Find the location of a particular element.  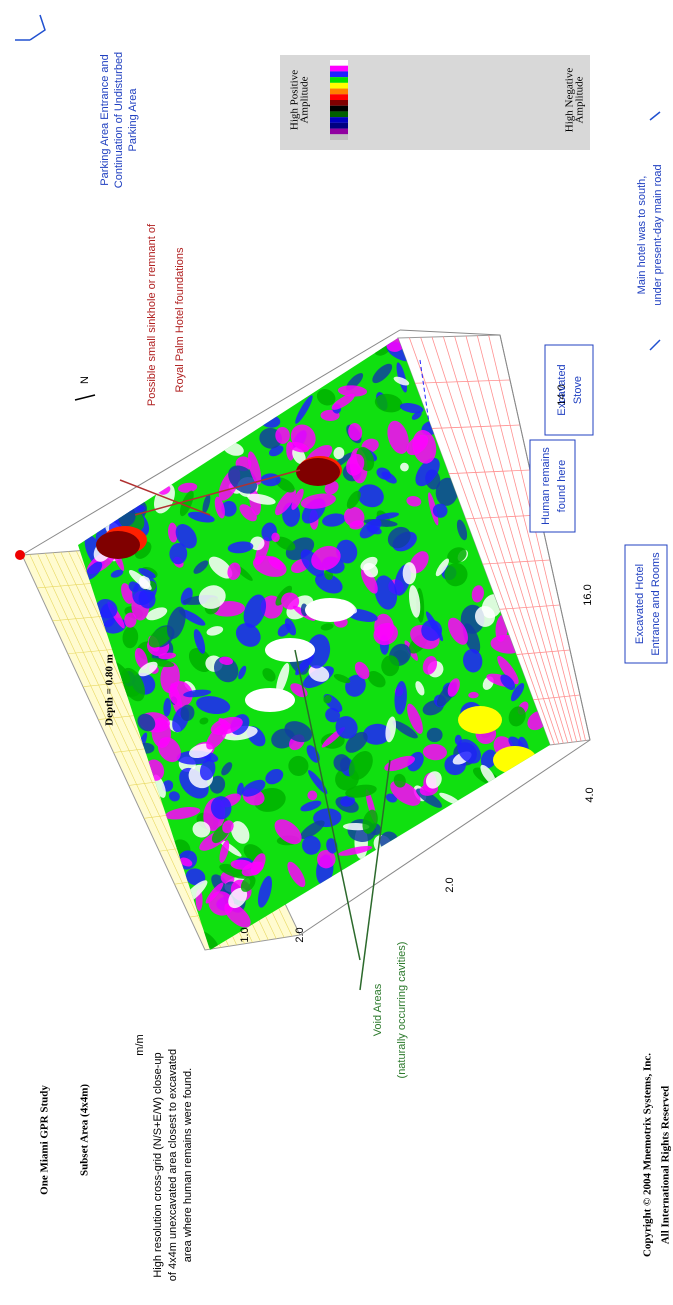

annotation: Parking Area Entrance and is located at coordinates (105, 119).